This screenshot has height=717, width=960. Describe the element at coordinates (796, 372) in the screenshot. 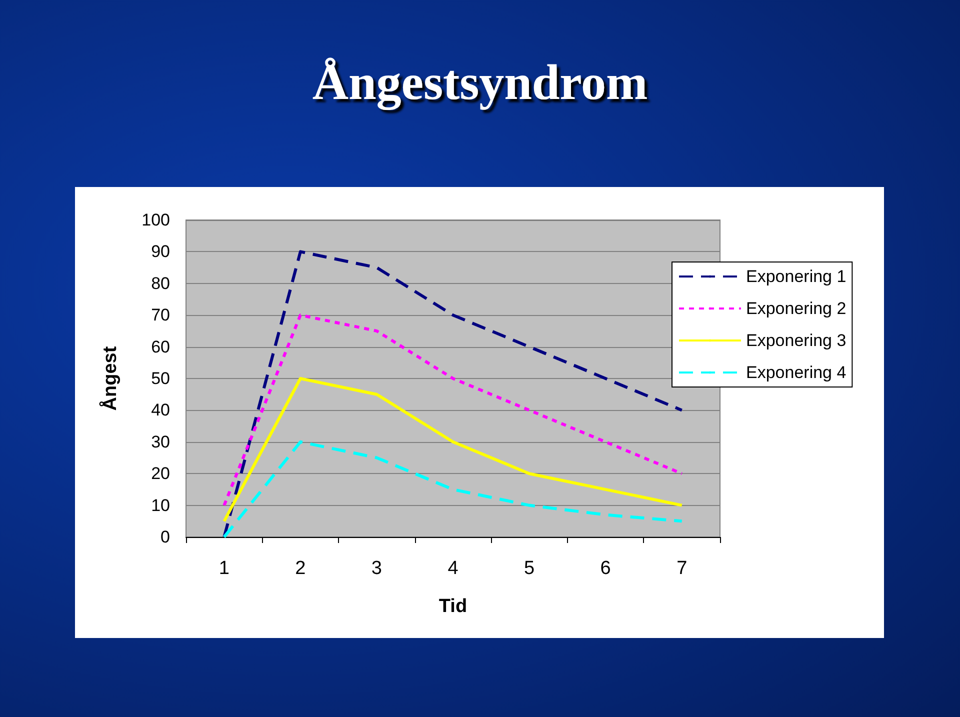

I see `legend-label: Exponering 4` at that location.